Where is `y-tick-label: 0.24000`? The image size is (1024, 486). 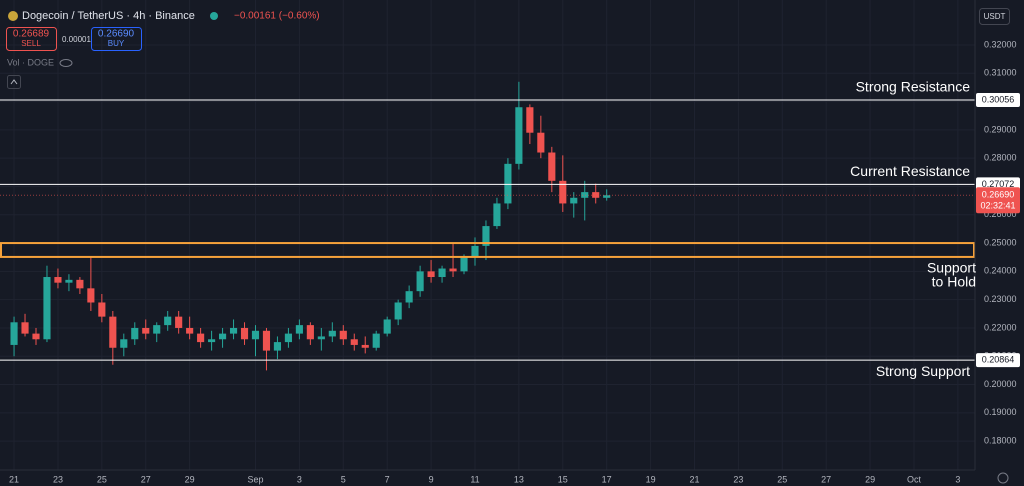
y-tick-label: 0.24000 is located at coordinates (1000, 271).